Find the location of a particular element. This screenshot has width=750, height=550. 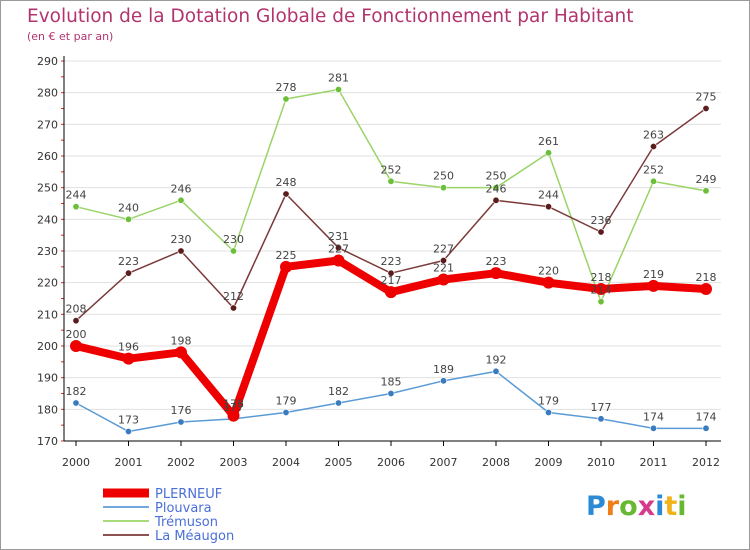

data-label: 221 is located at coordinates (443, 268).